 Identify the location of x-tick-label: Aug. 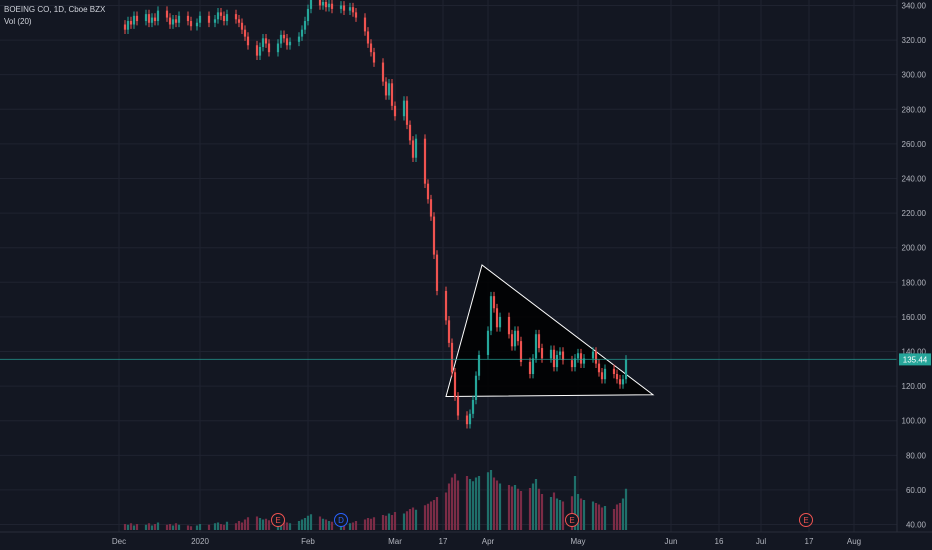
(854, 541).